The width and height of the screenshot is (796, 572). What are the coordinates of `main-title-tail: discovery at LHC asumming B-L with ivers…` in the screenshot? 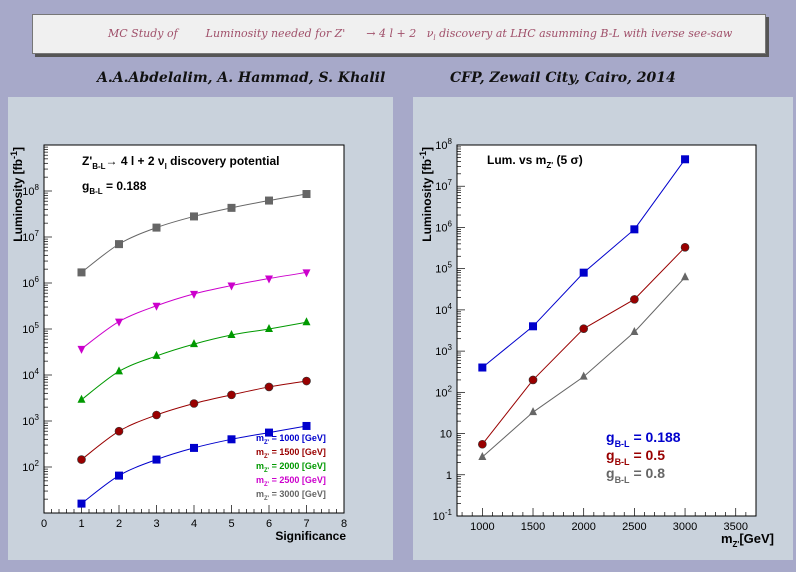 It's located at (584, 33).